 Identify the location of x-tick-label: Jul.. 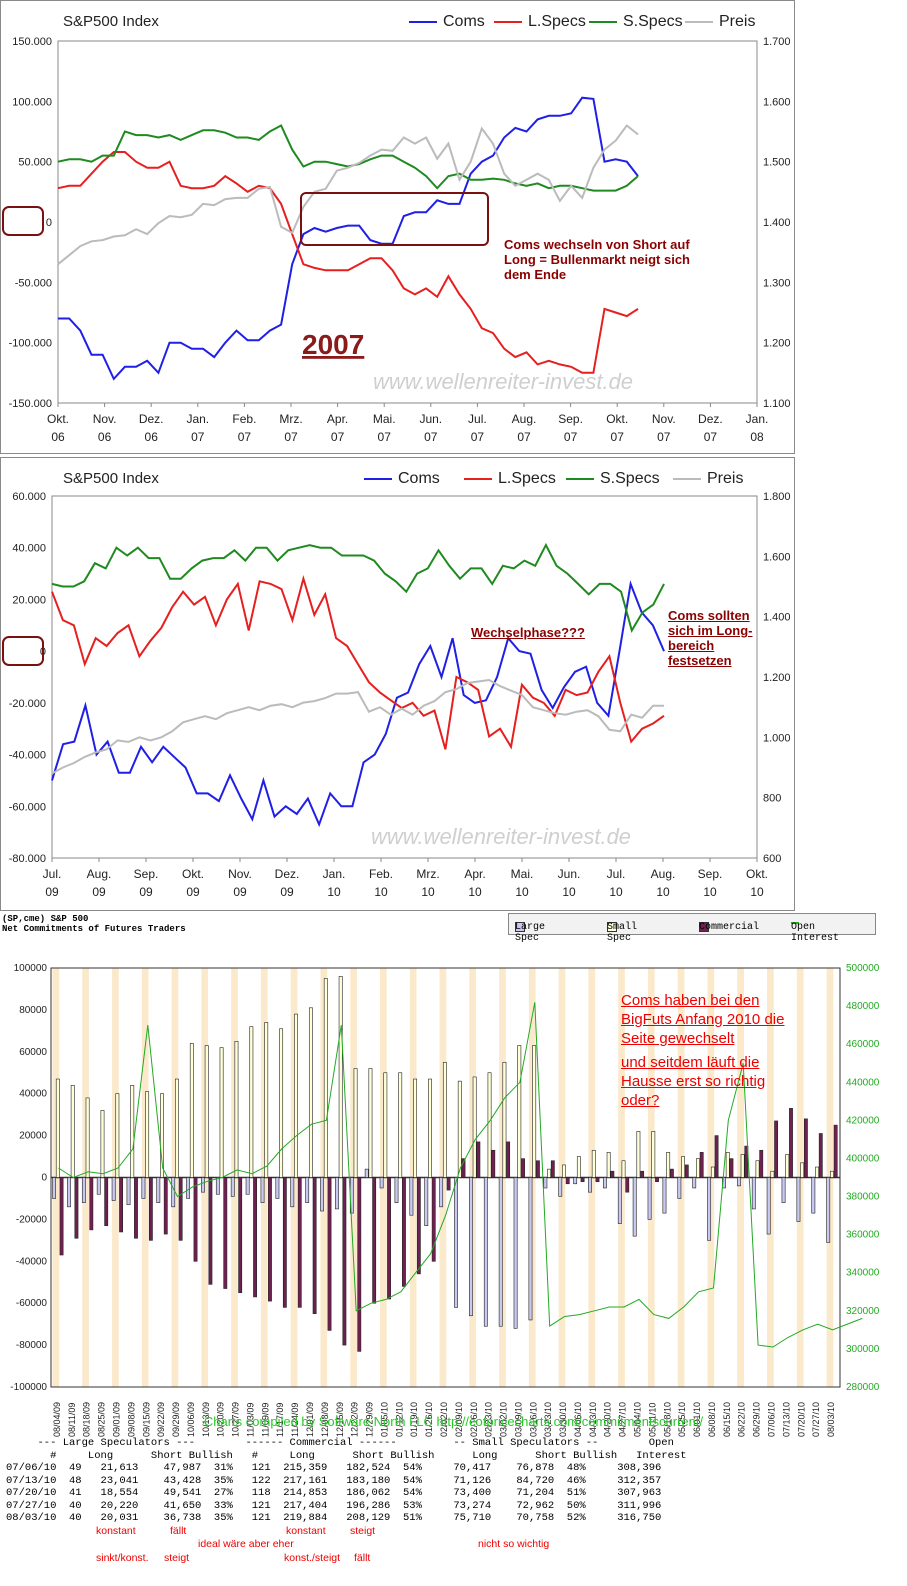
(477, 419).